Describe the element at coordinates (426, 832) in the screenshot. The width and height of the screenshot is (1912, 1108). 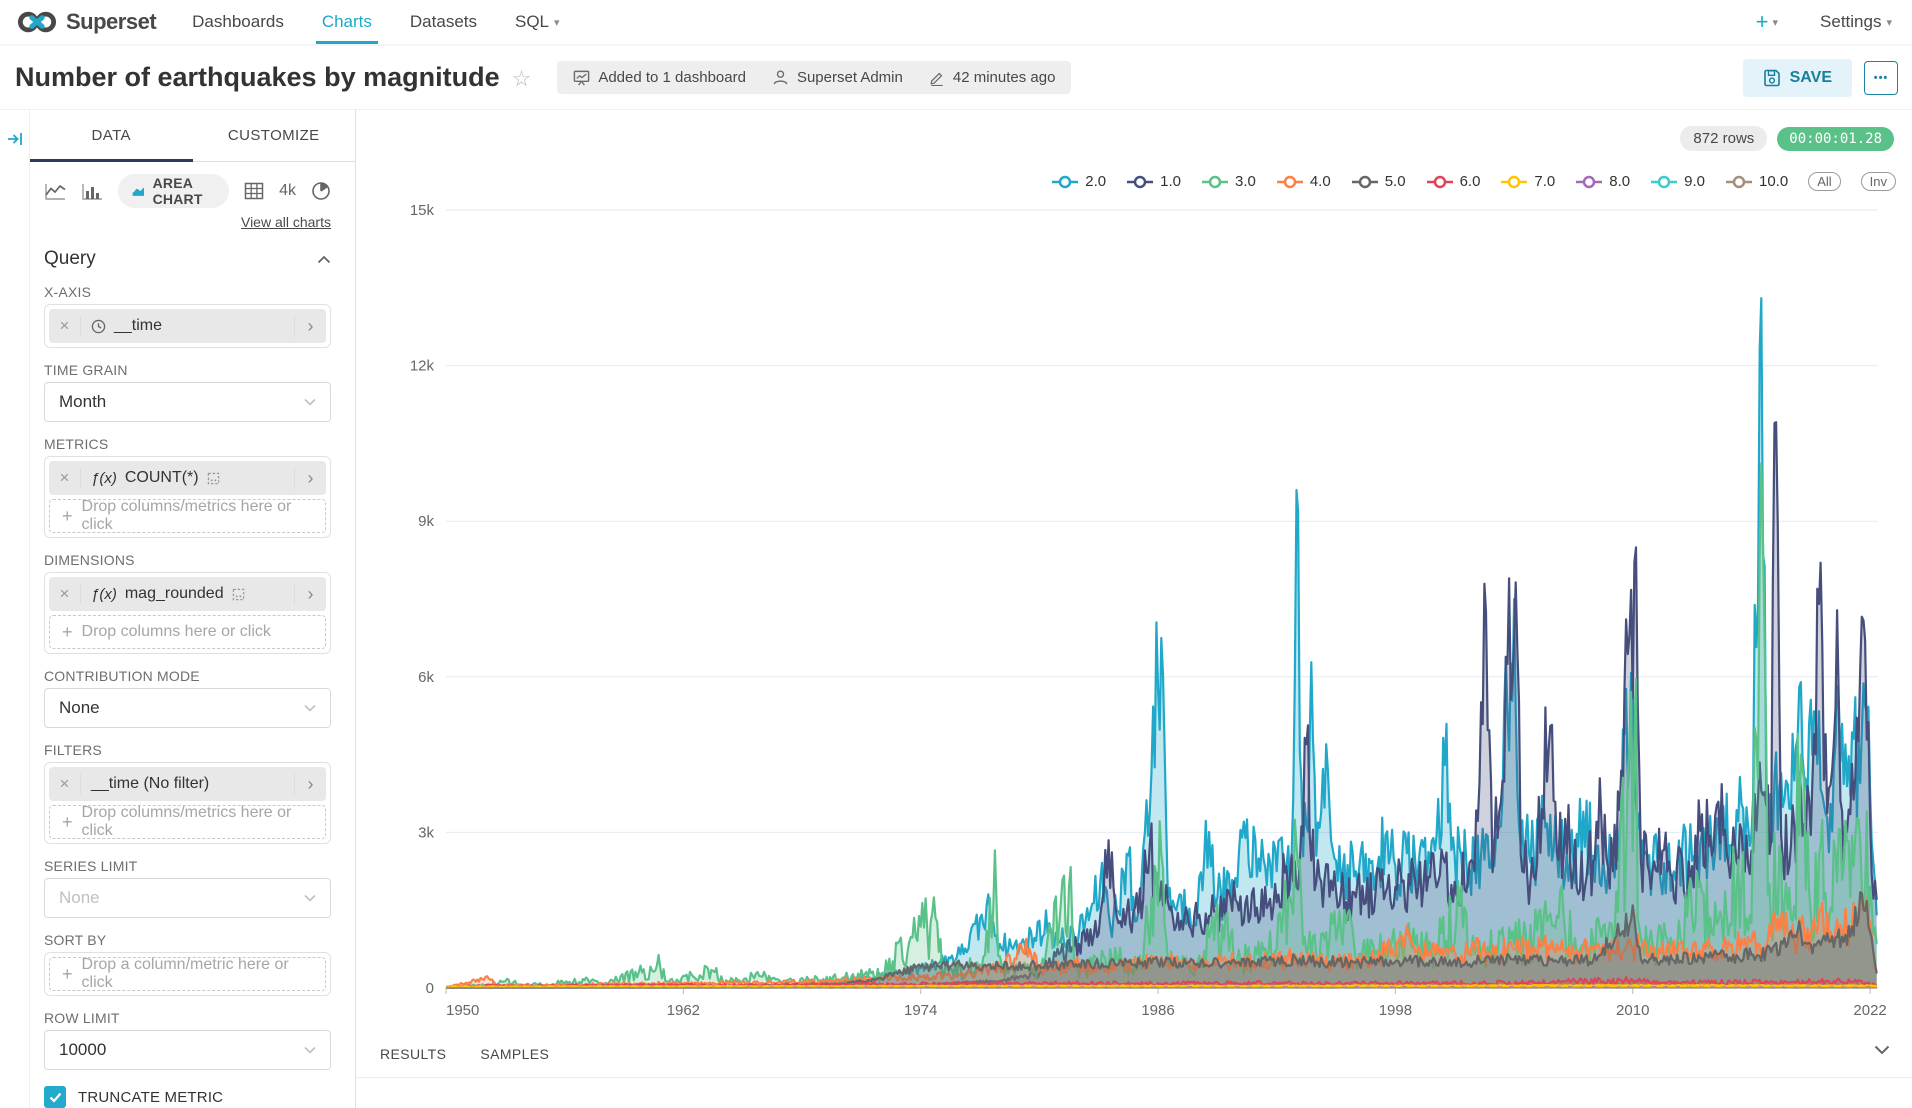
I see `svg-text: 3k` at that location.